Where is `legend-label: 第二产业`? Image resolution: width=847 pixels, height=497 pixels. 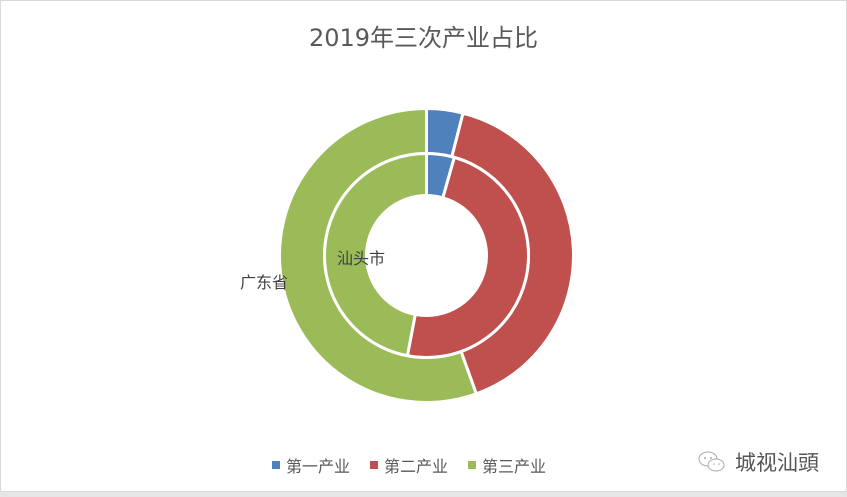
legend-label: 第二产业 is located at coordinates (416, 466).